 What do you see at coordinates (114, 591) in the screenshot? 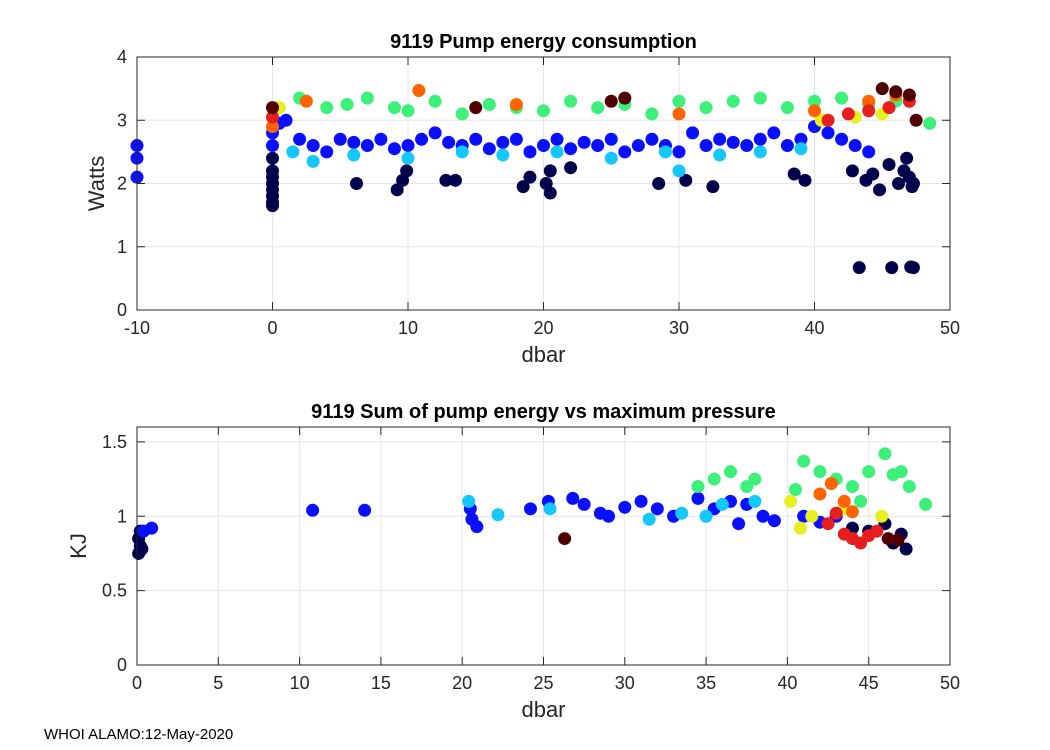
I see `y-tick-label: 0.5` at bounding box center [114, 591].